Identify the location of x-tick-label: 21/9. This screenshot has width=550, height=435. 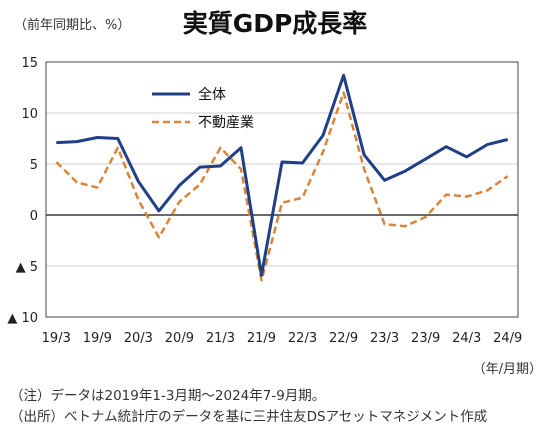
(261, 338).